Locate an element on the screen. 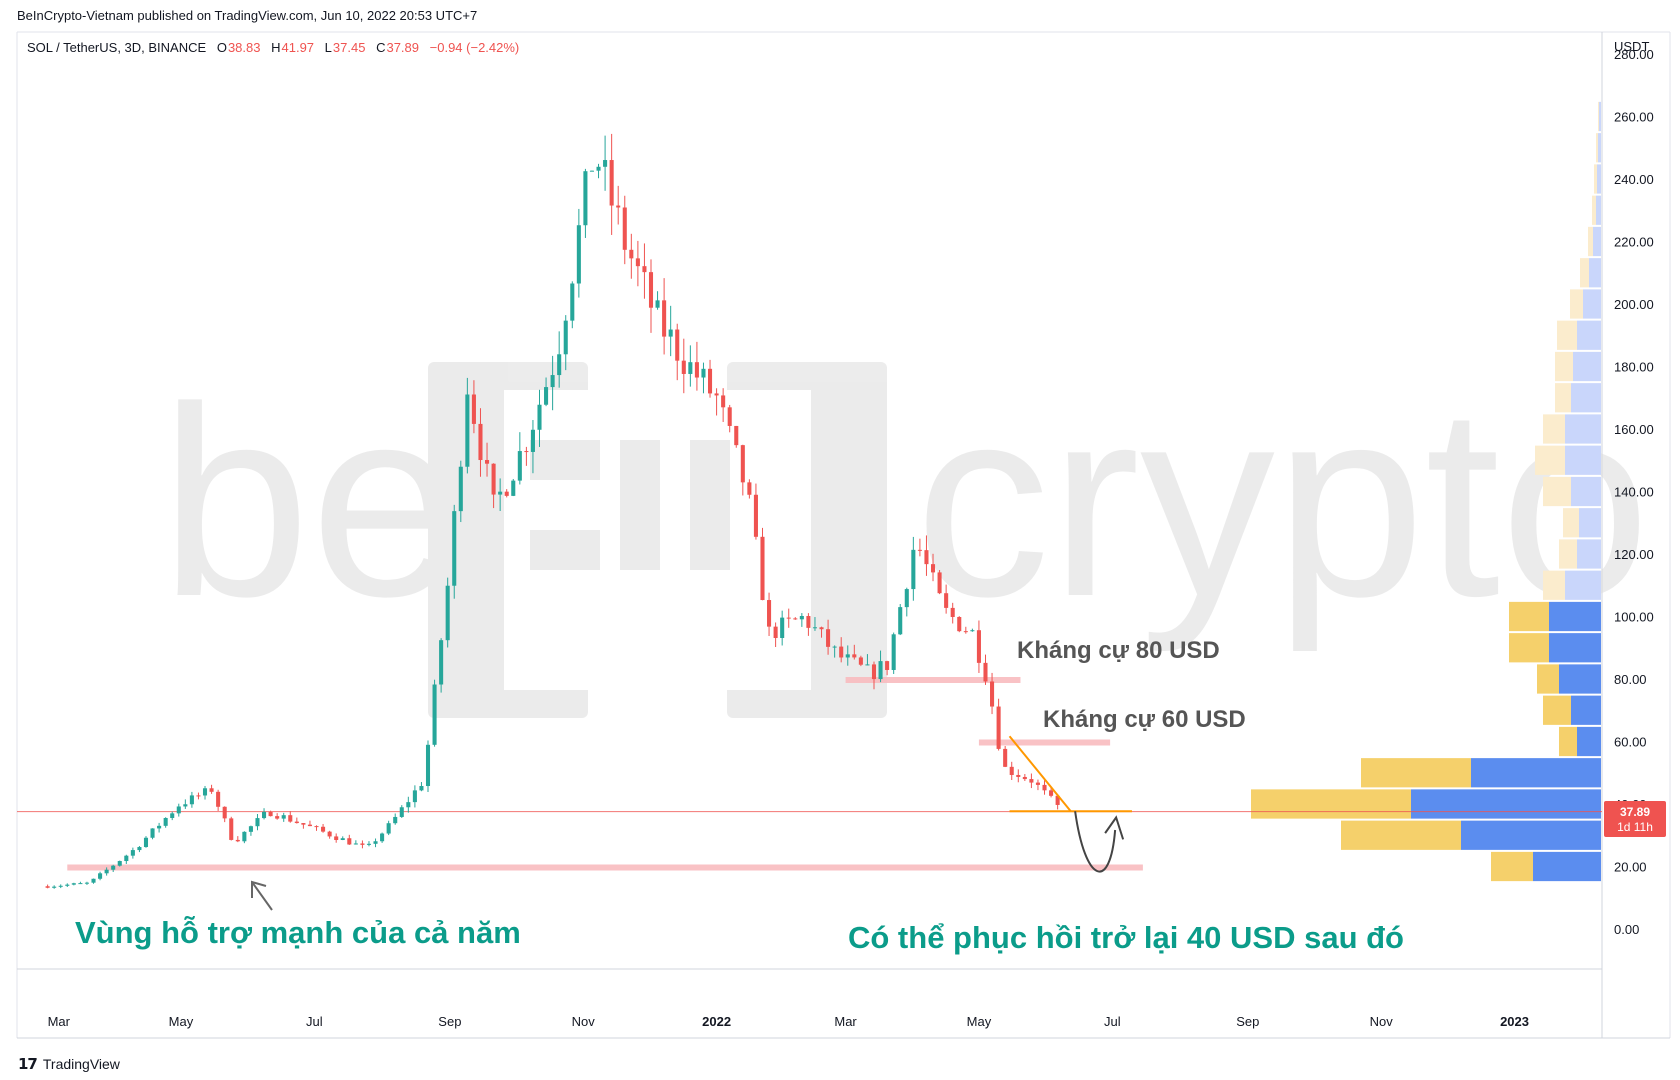 This screenshot has width=1680, height=1080. price-tick-label: 180.00 is located at coordinates (1634, 367).